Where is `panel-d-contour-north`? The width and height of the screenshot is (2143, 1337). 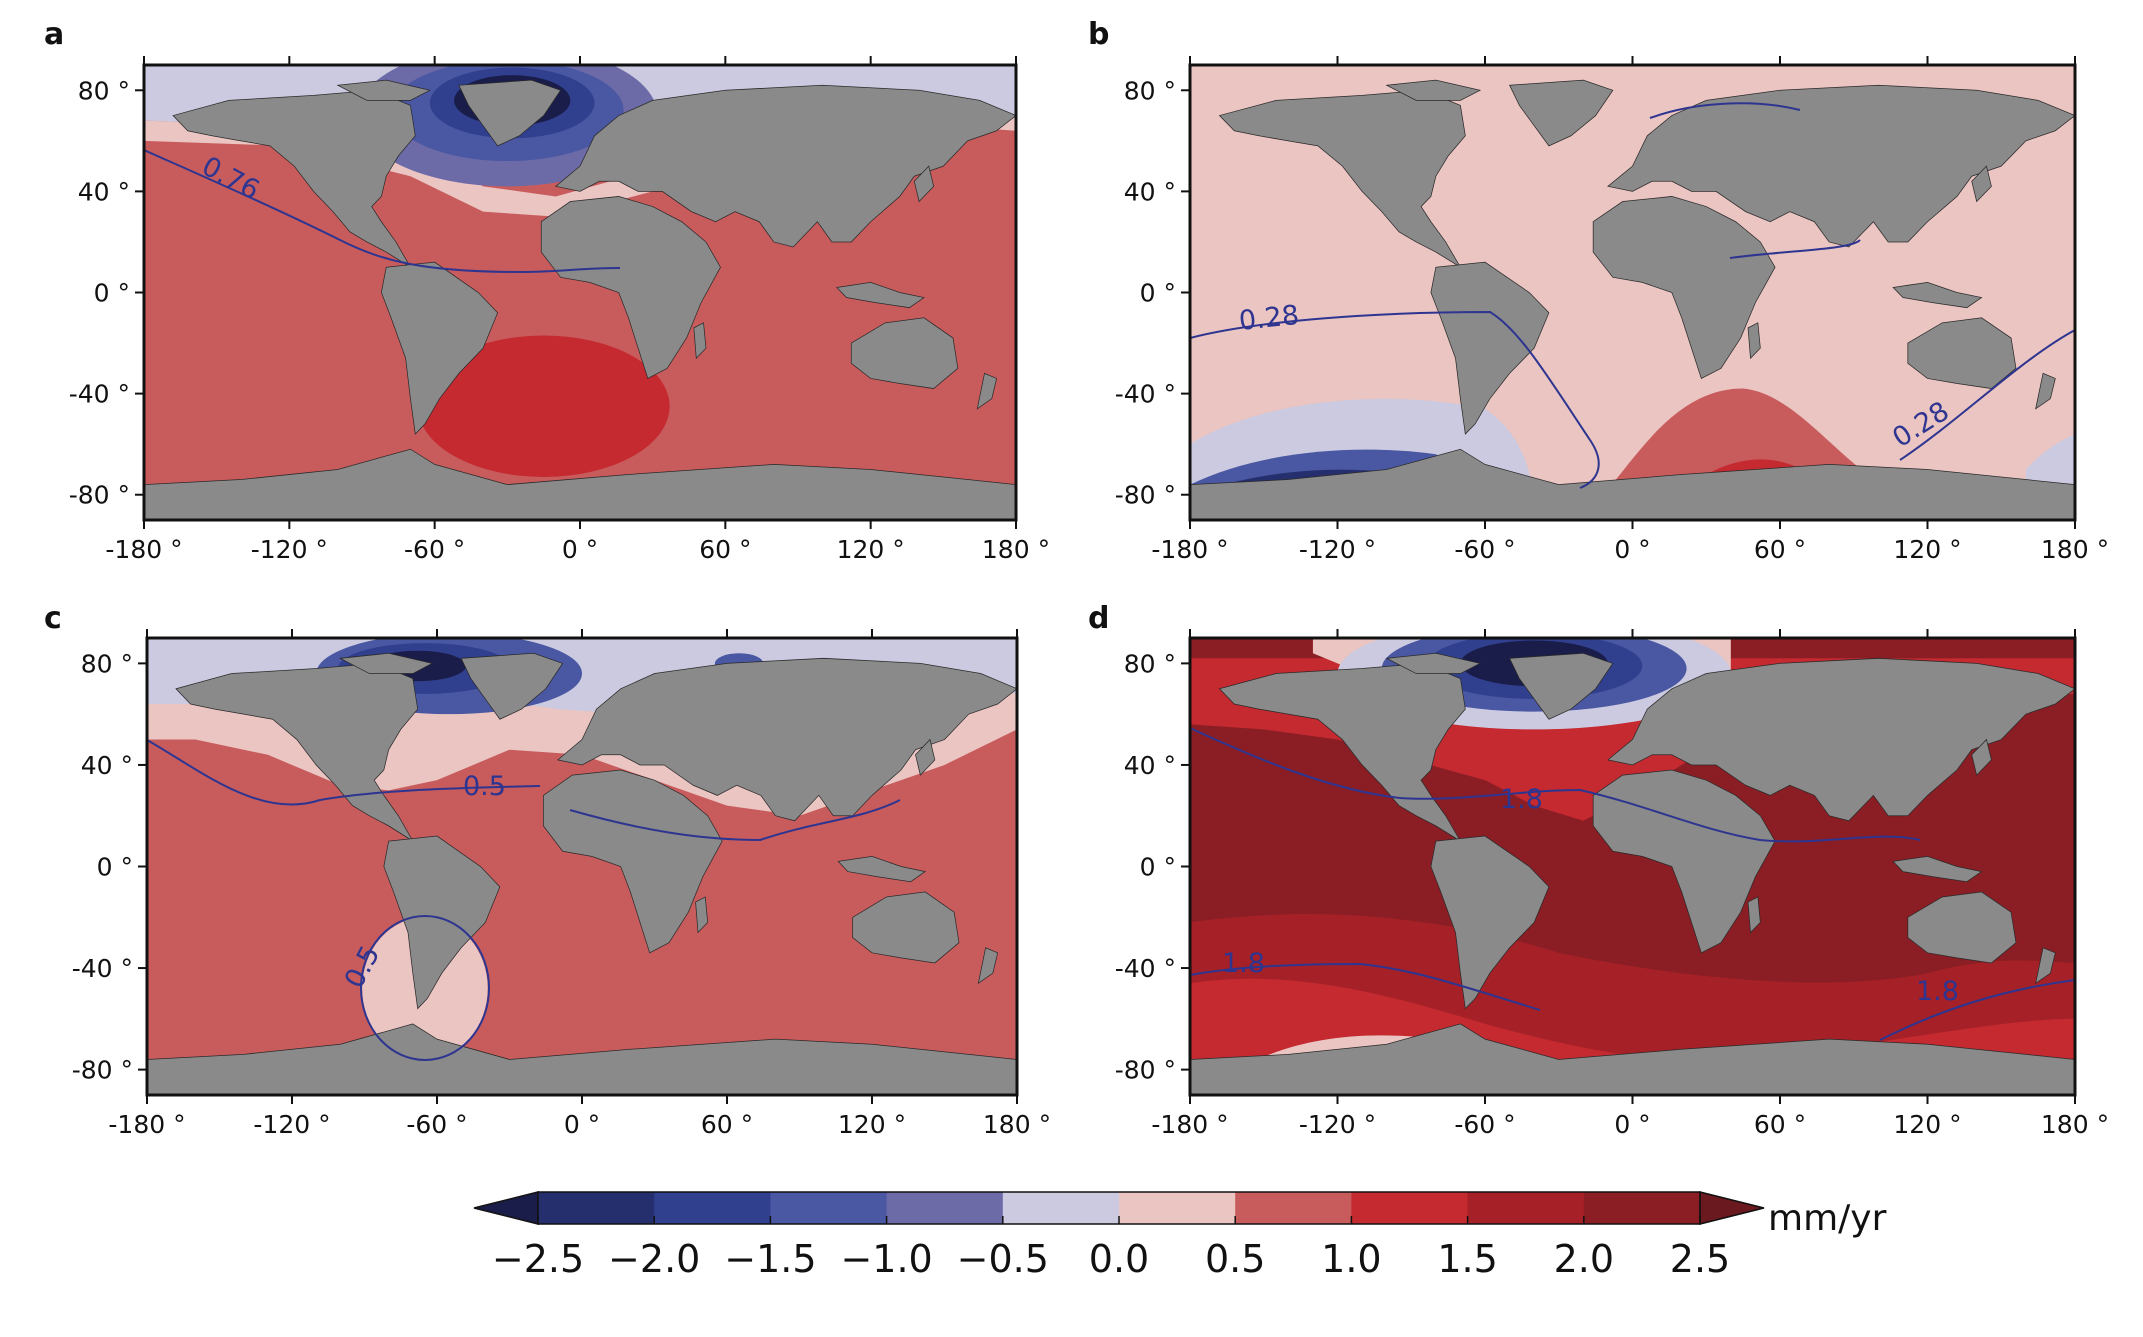 panel-d-contour-north is located at coordinates (1555, 785).